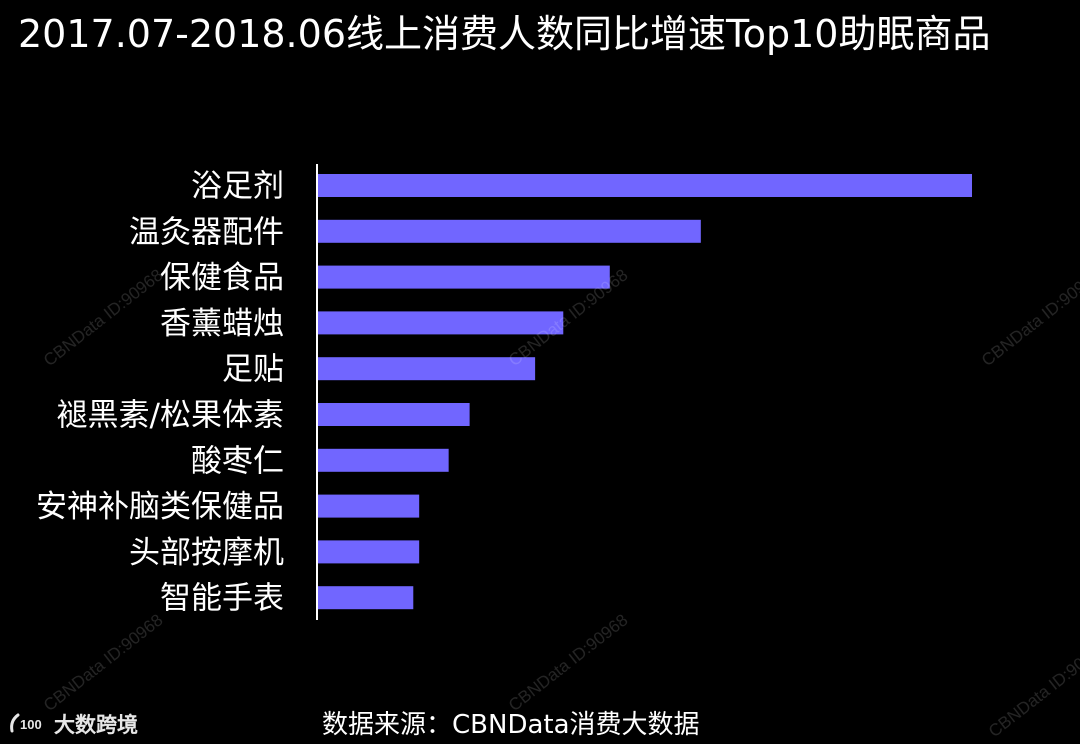 The image size is (1080, 744). I want to click on brand-name: 大数跨境, so click(96, 725).